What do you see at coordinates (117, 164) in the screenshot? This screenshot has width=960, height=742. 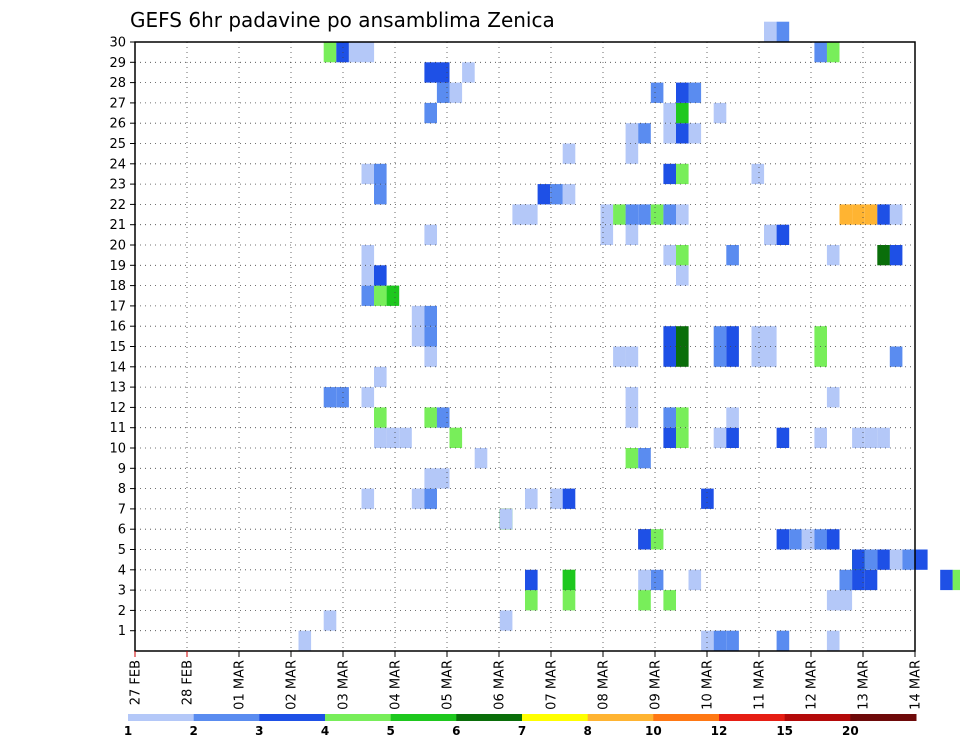 I see `y-tick-label: 24` at bounding box center [117, 164].